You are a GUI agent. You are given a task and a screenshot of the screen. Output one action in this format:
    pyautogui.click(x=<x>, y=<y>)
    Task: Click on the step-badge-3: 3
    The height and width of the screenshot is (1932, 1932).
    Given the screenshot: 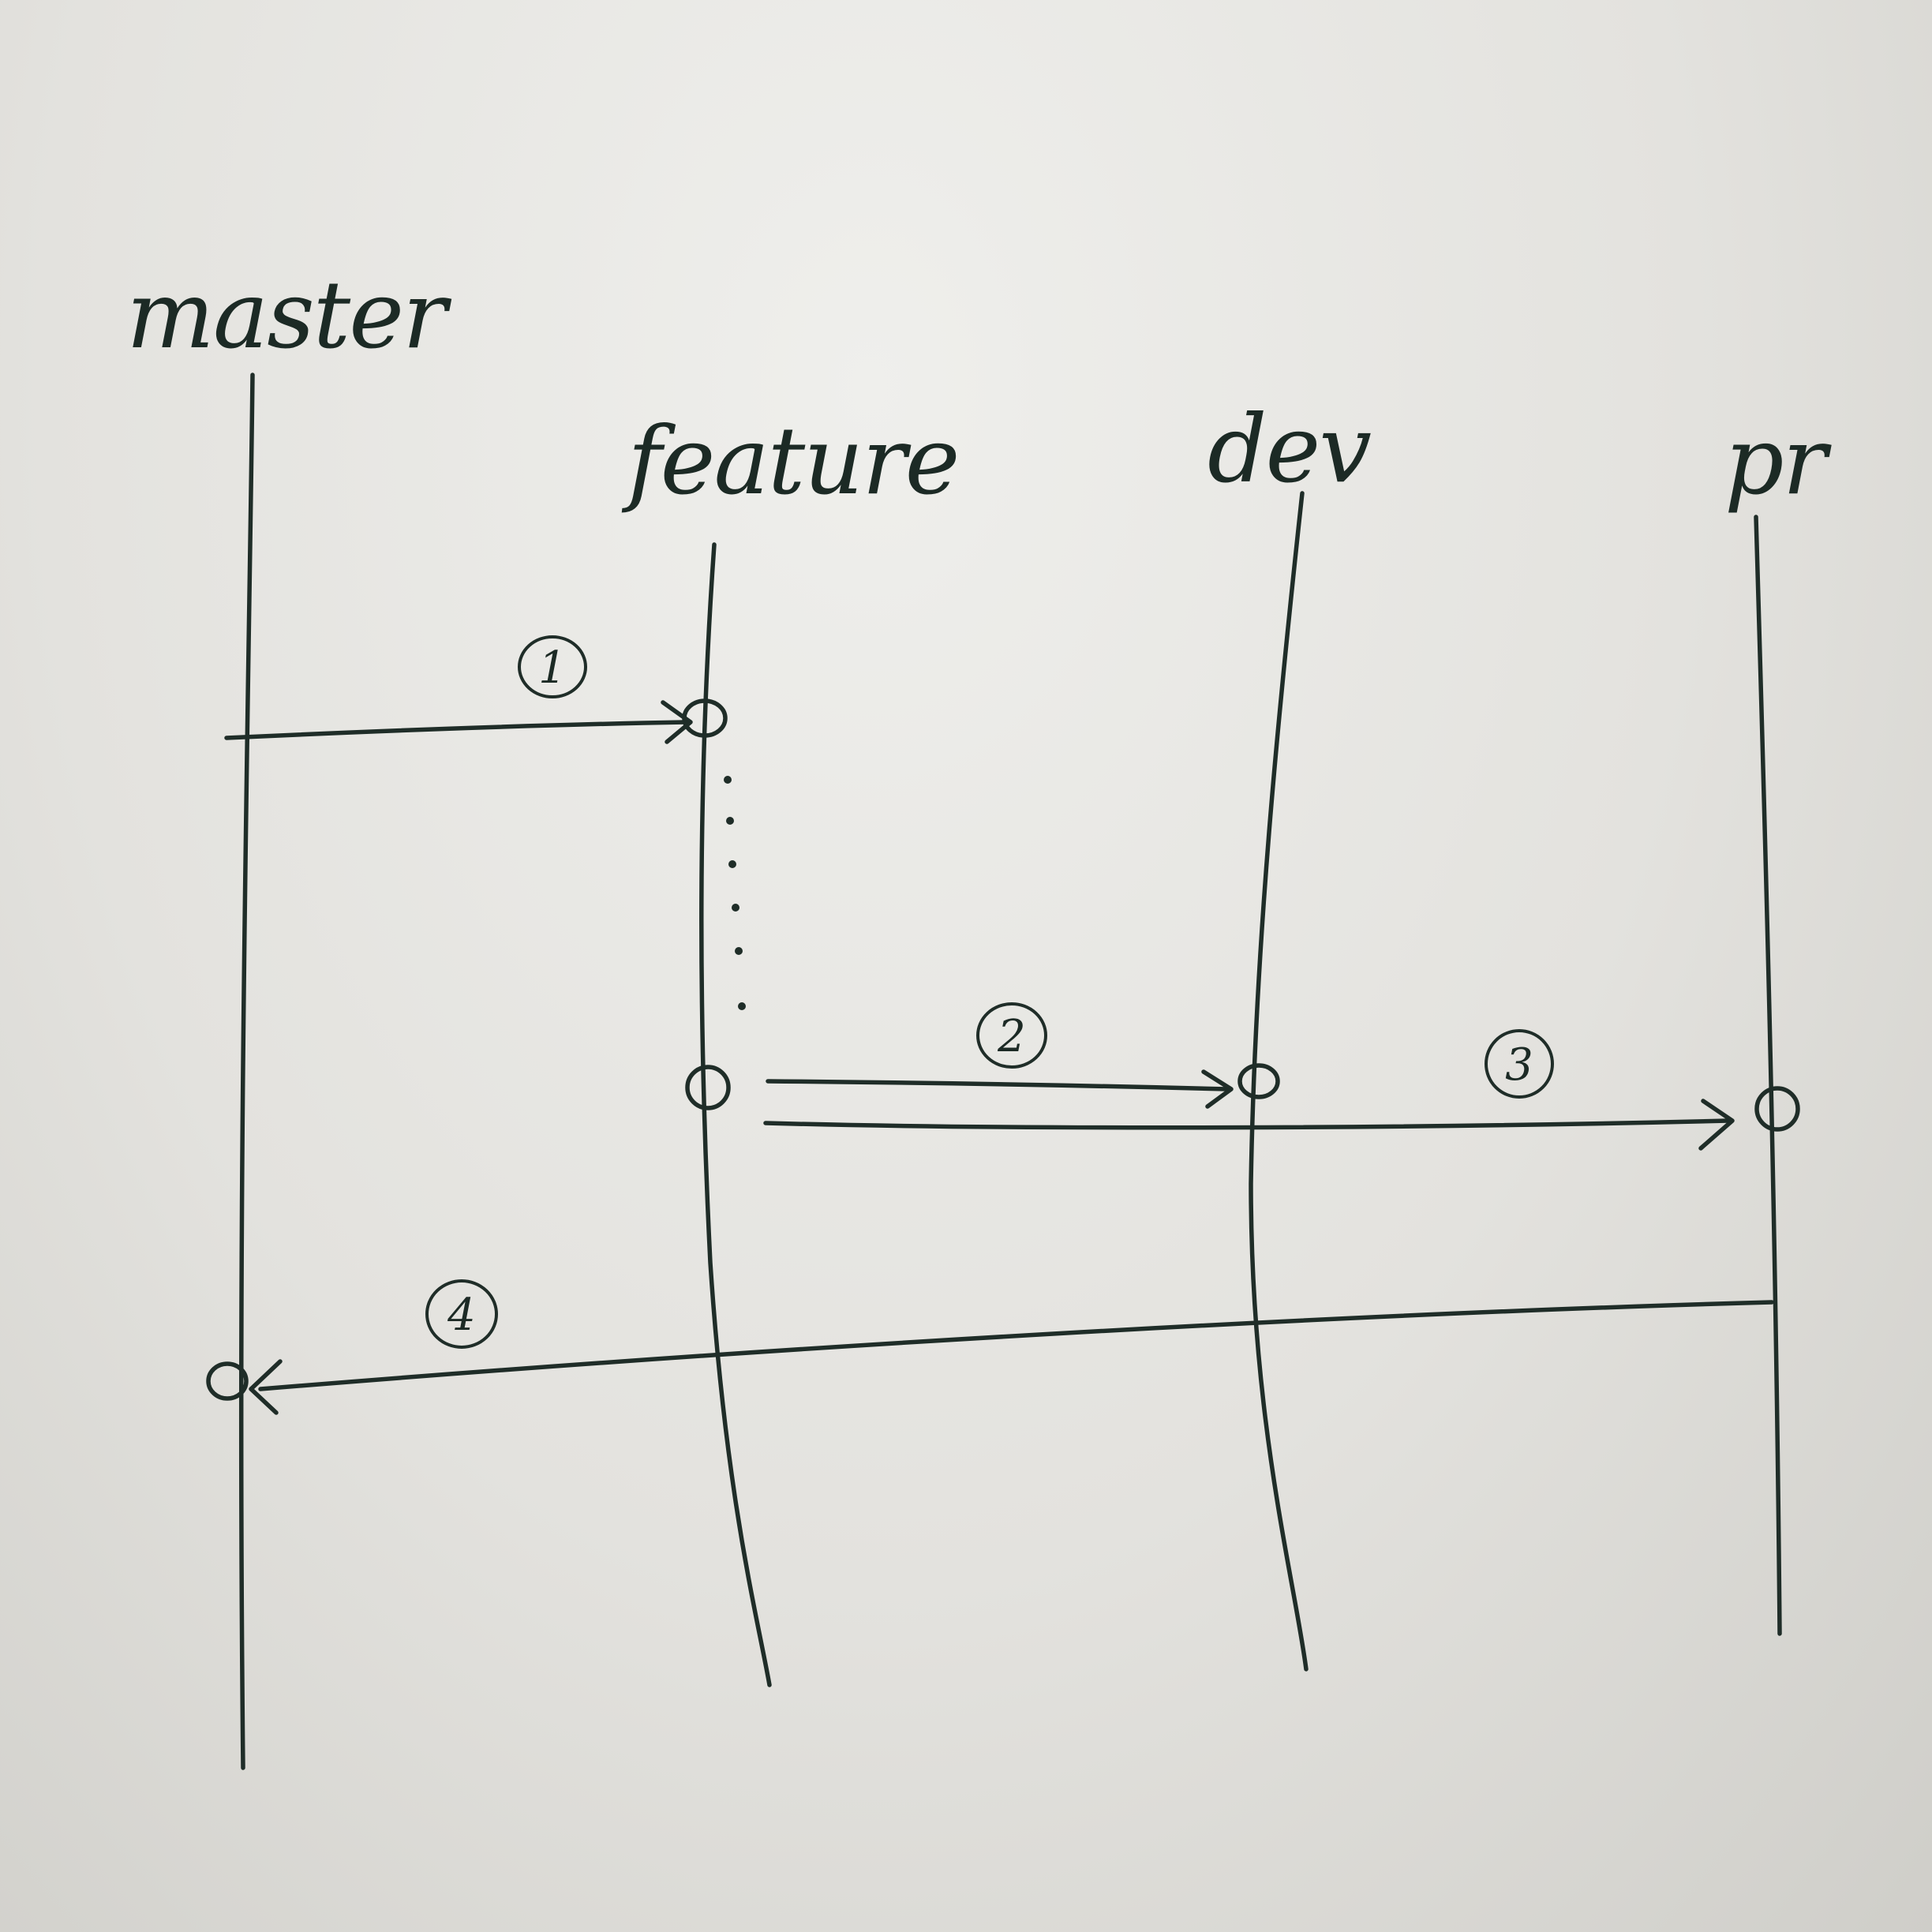 What is the action you would take?
    pyautogui.click(x=1519, y=1064)
    